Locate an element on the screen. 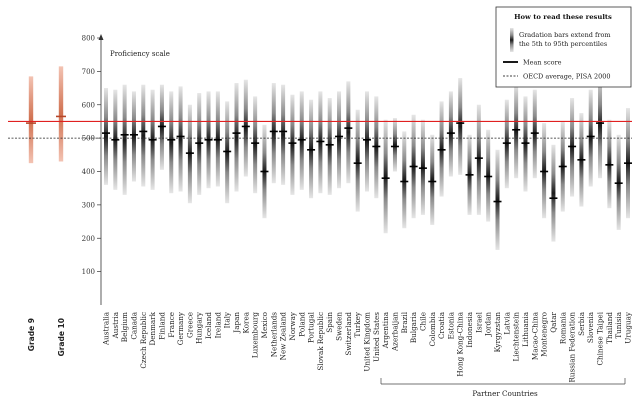 Image resolution: width=638 pixels, height=402 pixels. country-label: Slovenia is located at coordinates (590, 327).